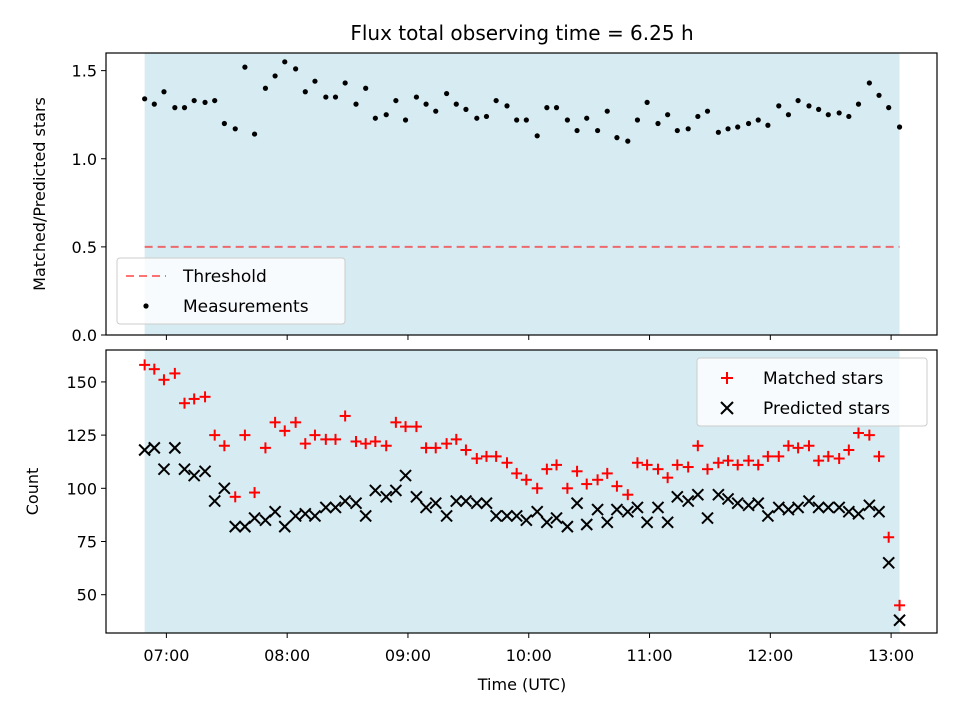 Image resolution: width=960 pixels, height=720 pixels. What do you see at coordinates (408, 655) in the screenshot?
I see `x-tick-label: 09:00` at bounding box center [408, 655].